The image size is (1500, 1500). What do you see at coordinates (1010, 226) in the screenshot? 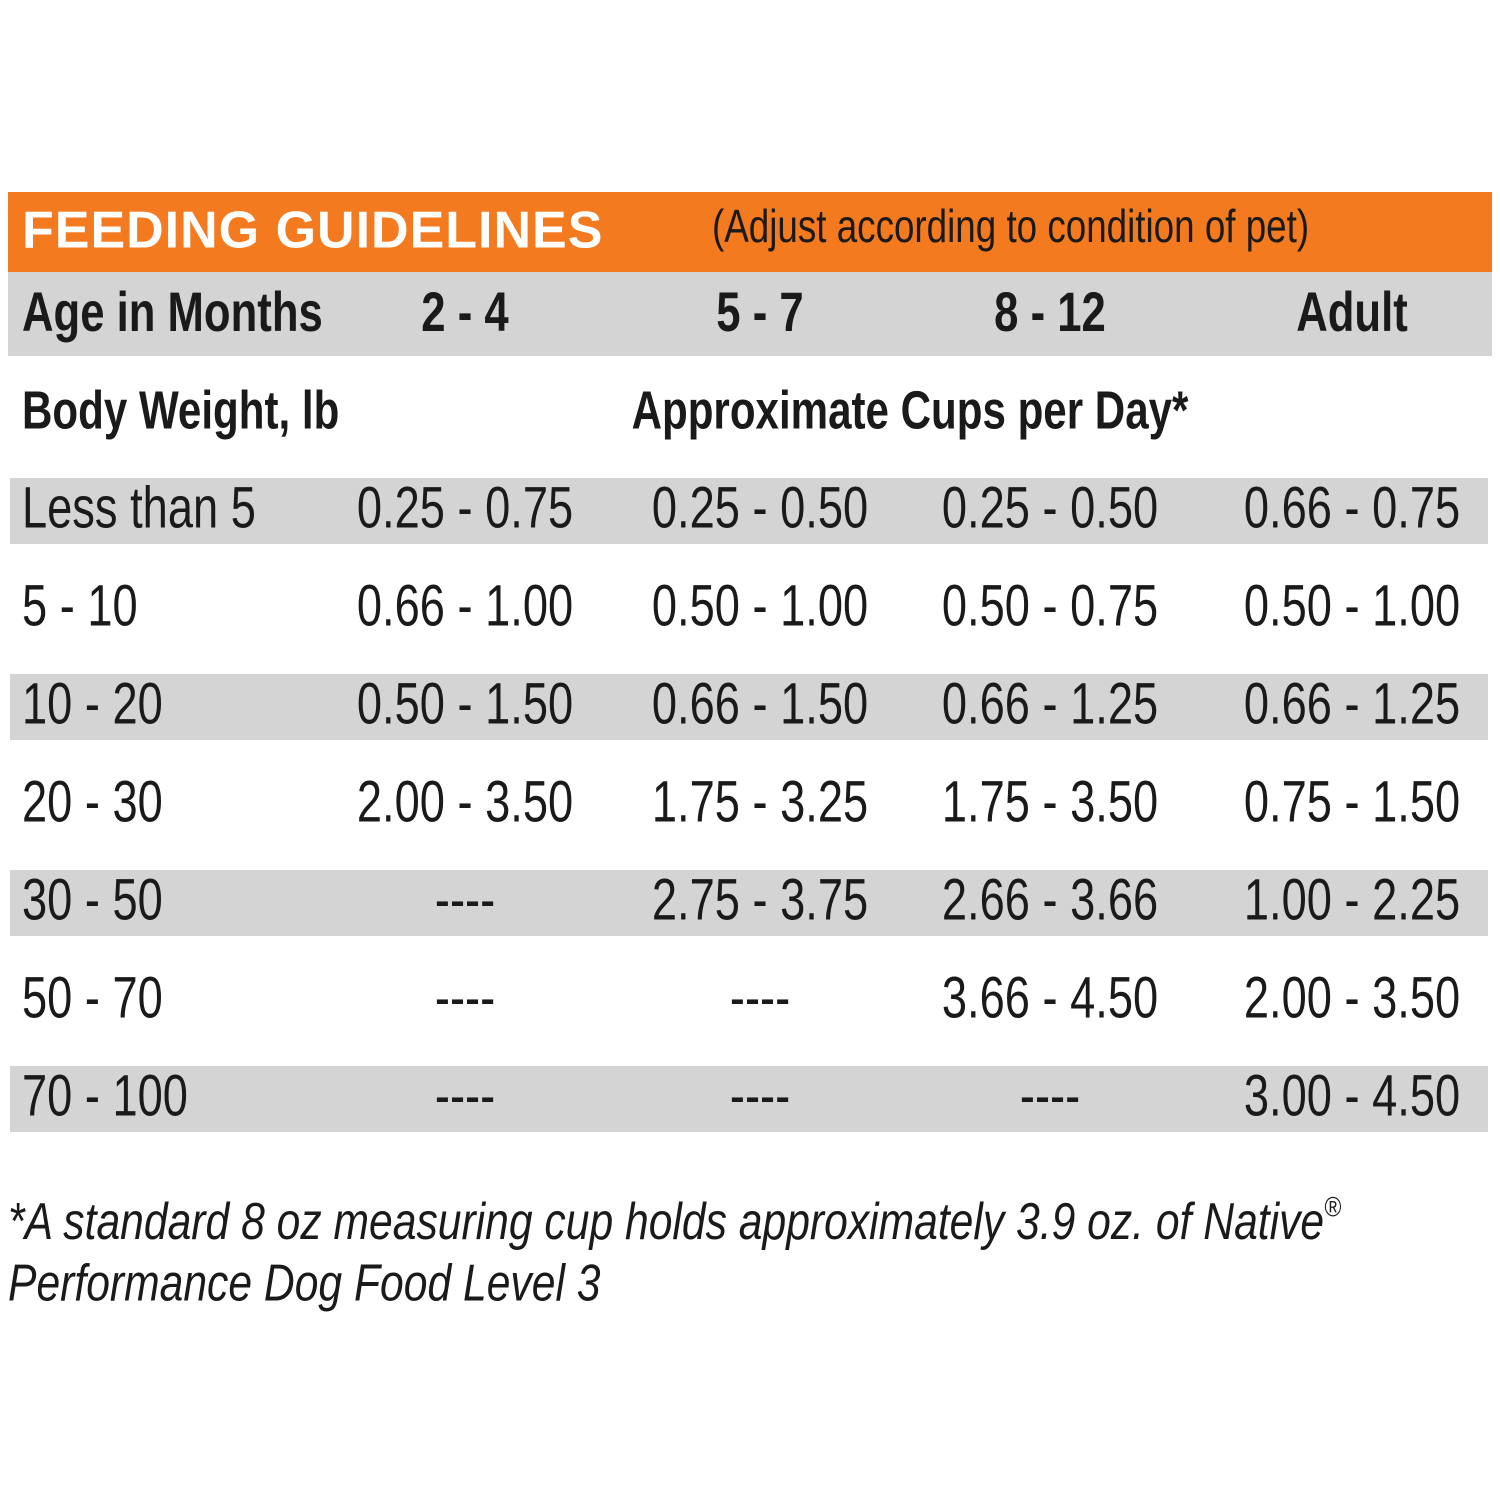
I see `subtitle: (Adjust according to condition of pet)` at bounding box center [1010, 226].